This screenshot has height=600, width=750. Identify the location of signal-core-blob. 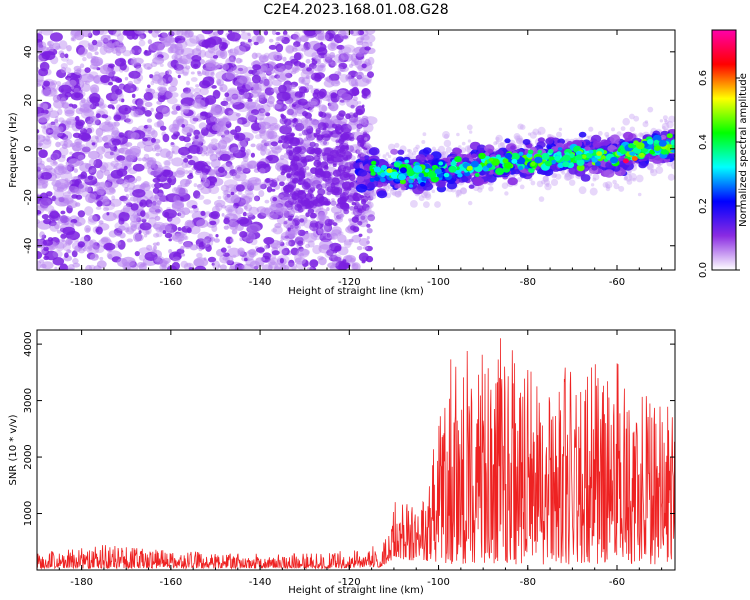
(669, 136).